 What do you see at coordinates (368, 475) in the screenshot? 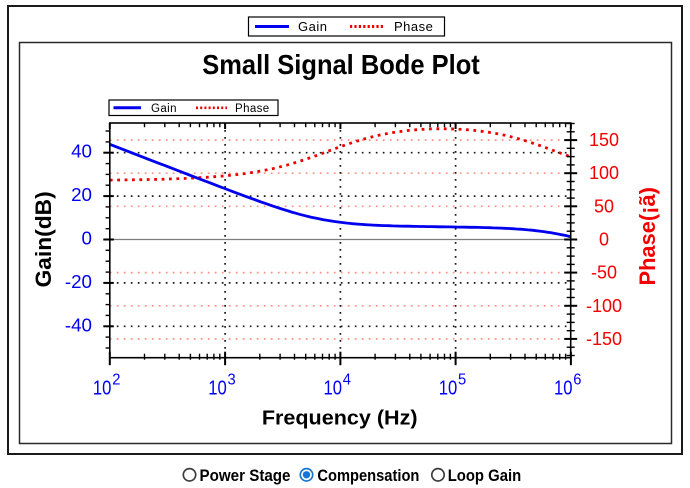
I see `svg-text: Compensation` at bounding box center [368, 475].